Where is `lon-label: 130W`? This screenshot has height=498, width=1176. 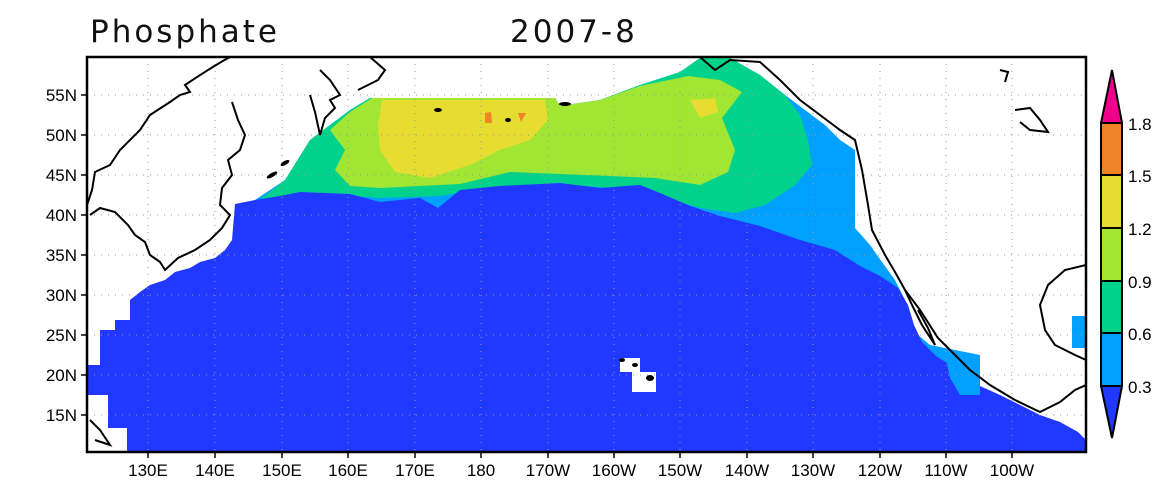 lon-label: 130W is located at coordinates (813, 470).